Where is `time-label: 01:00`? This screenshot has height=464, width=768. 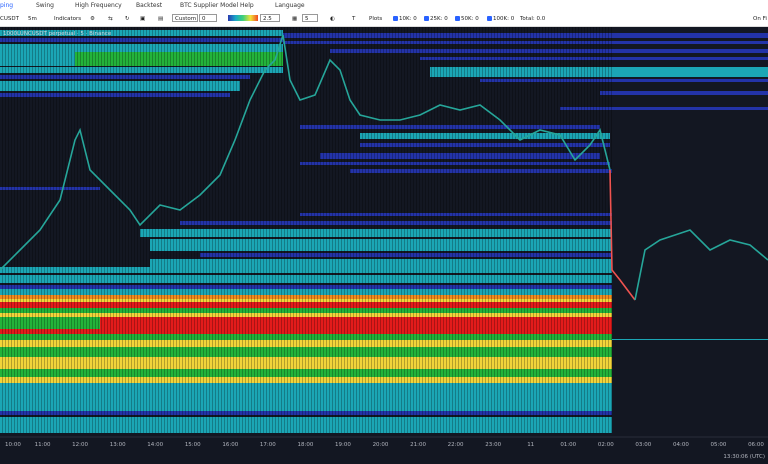 time-label: 01:00 is located at coordinates (568, 445).